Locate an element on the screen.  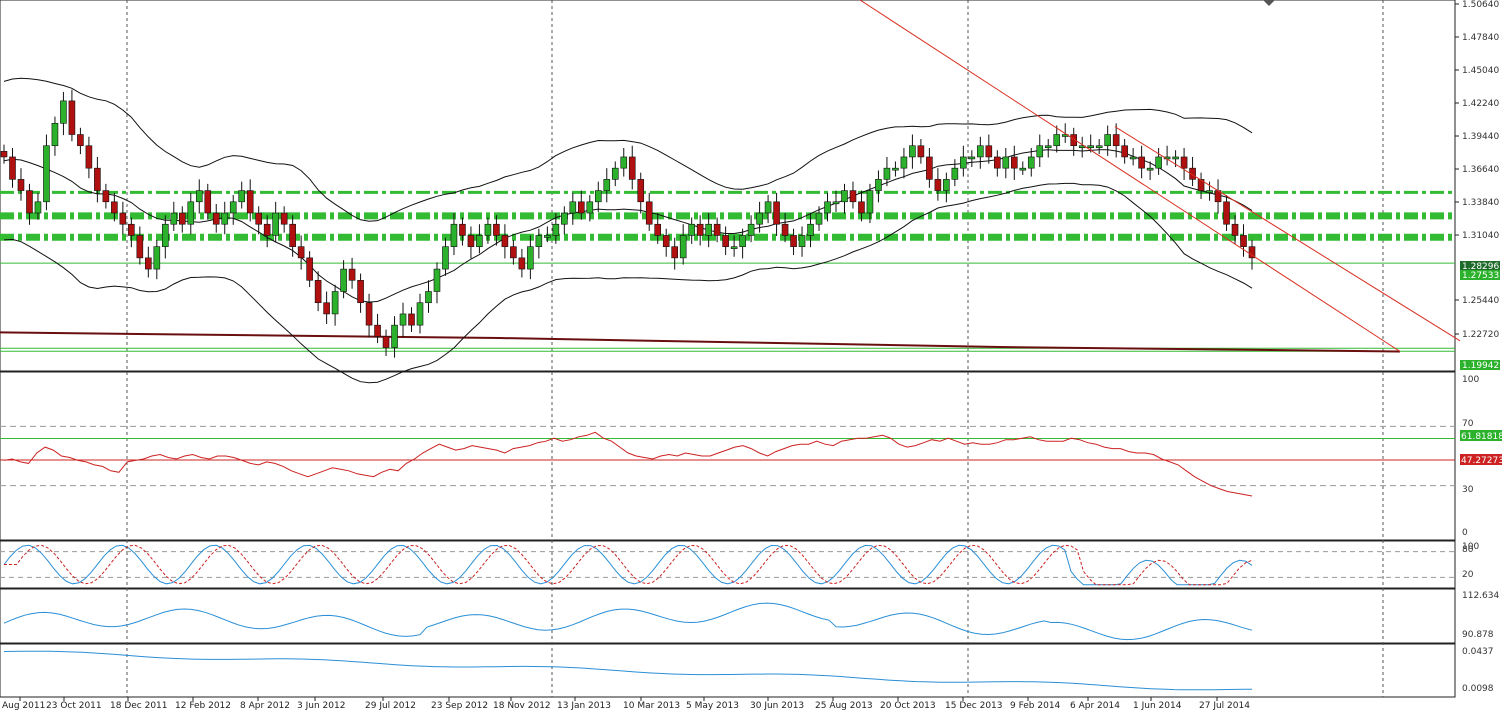
time-label: 8 Apr 2012 is located at coordinates (265, 706).